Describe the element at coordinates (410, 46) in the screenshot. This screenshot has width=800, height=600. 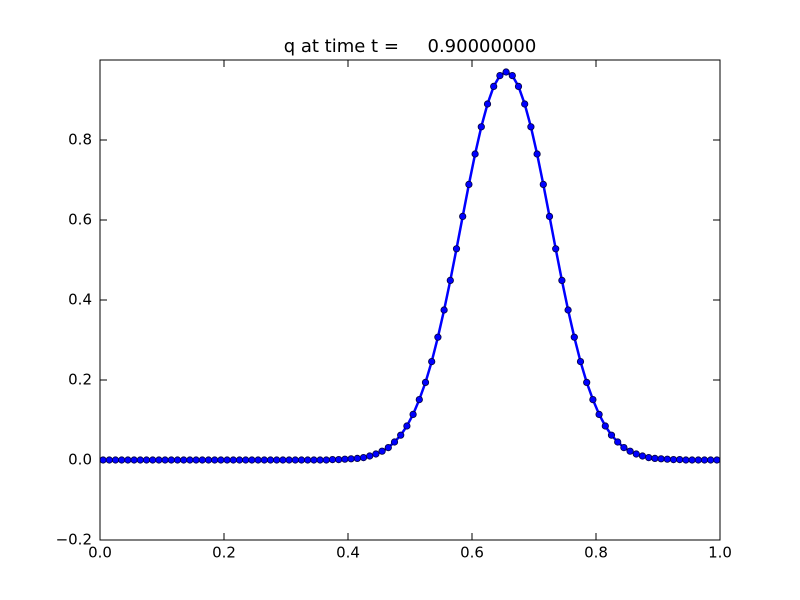
I see `chart-title: q at time t = 0.90000000` at that location.